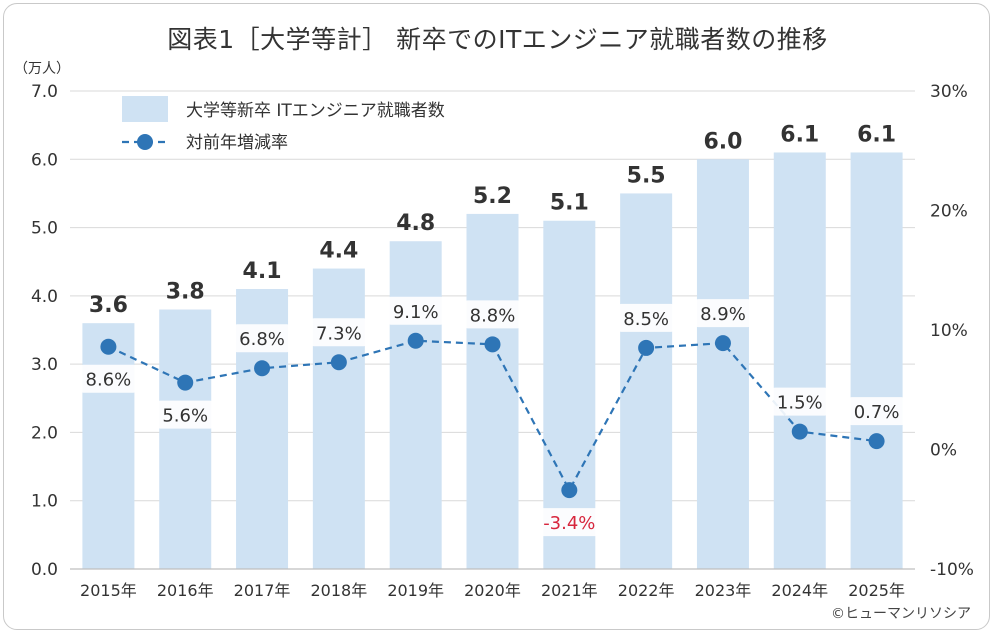  Describe the element at coordinates (569, 203) in the screenshot. I see `bar-value-label: 5.1` at that location.